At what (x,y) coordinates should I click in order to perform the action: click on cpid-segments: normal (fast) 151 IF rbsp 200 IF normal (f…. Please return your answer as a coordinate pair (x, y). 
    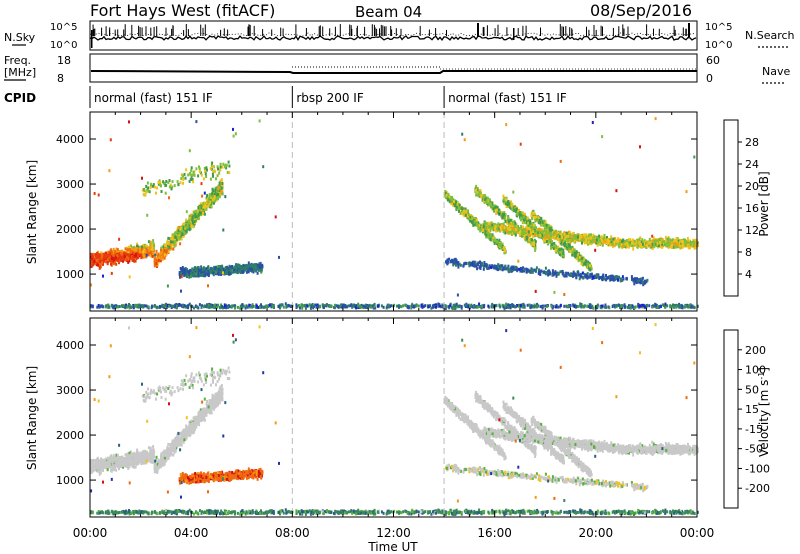
    Looking at the image, I should click on (328, 97).